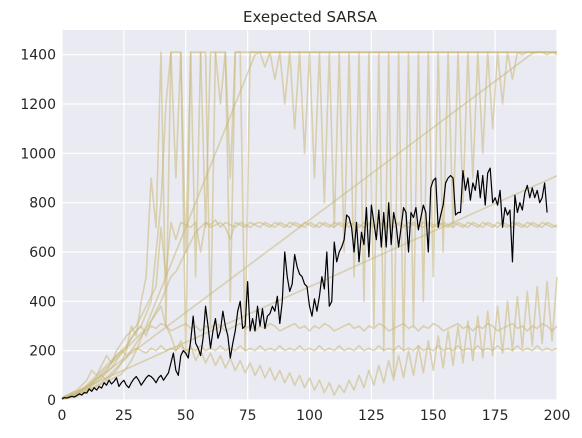 The width and height of the screenshot is (582, 438). What do you see at coordinates (51, 401) in the screenshot?
I see `y-tick-label: 0` at bounding box center [51, 401].